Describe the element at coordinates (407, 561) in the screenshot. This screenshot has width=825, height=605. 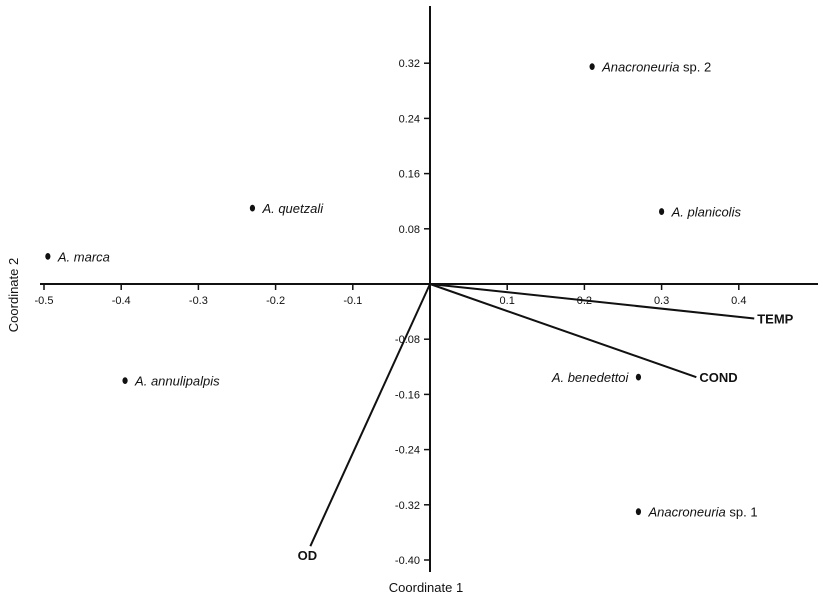
I see `y-tick-label: -0.40` at that location.